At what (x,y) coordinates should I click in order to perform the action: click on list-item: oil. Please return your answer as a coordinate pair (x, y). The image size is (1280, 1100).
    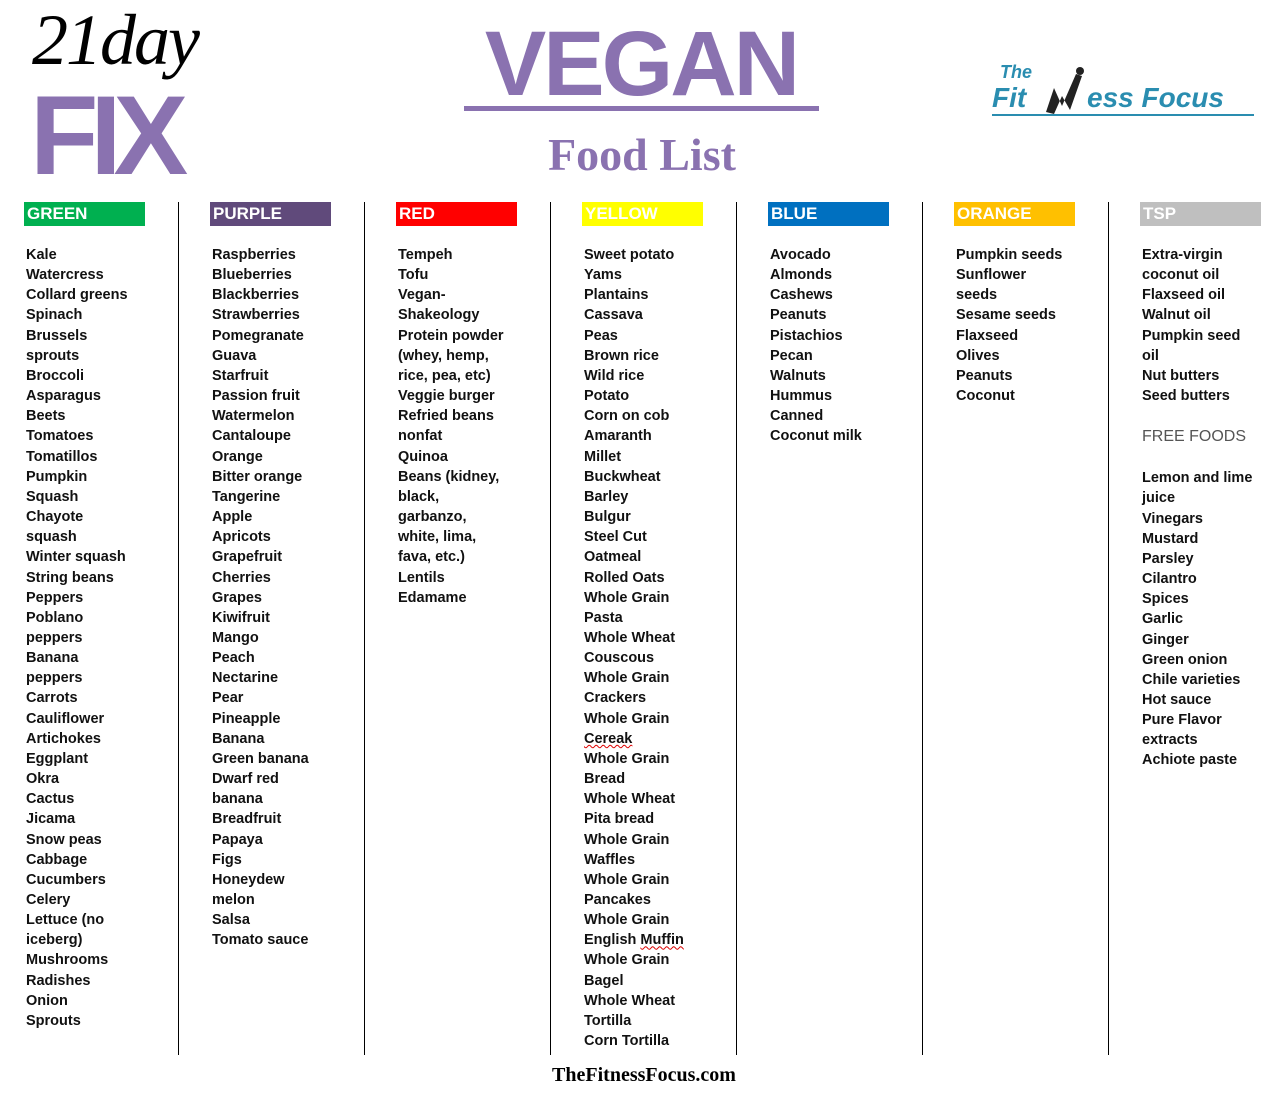
    Looking at the image, I should click on (1150, 355).